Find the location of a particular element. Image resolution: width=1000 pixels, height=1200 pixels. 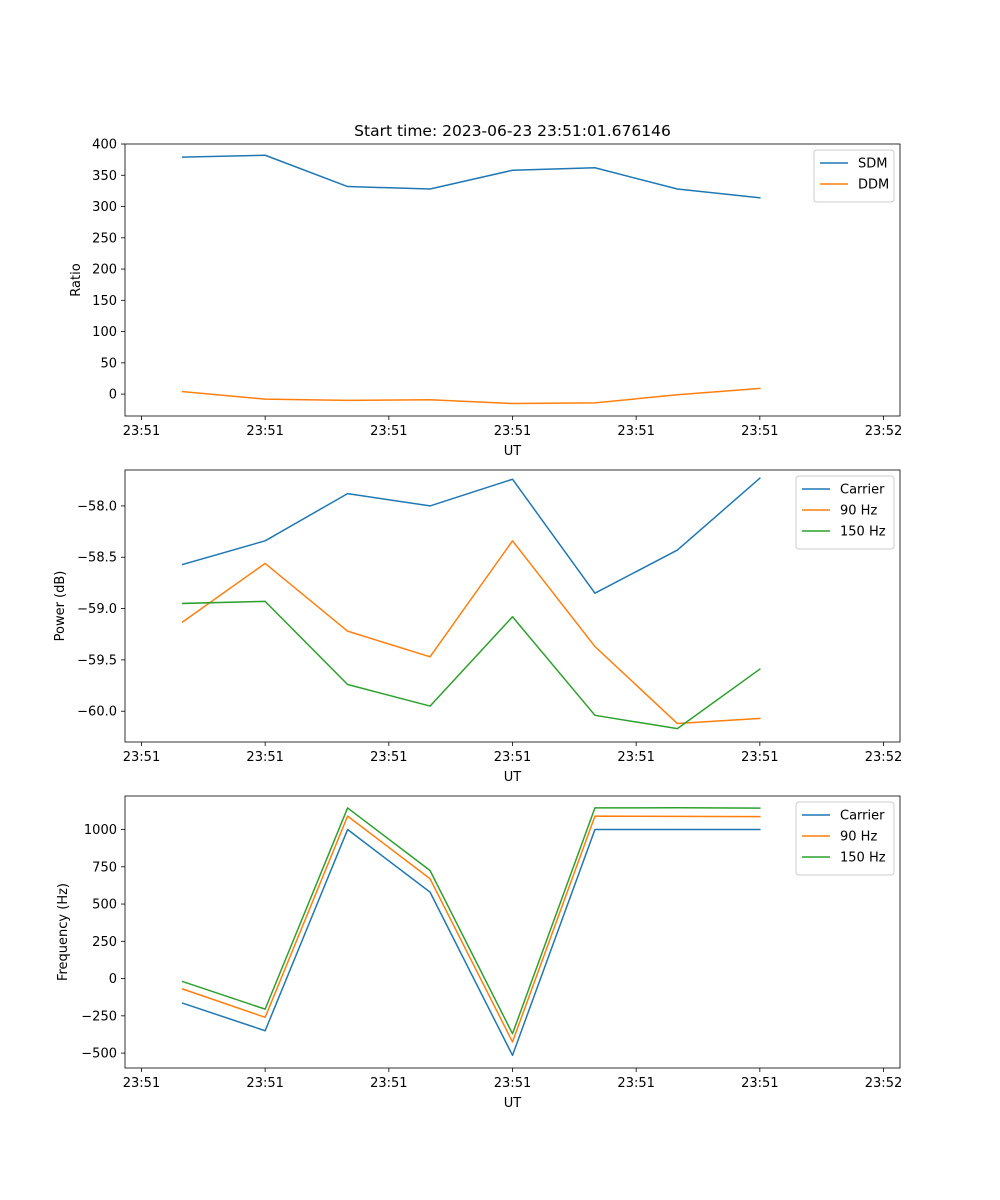

panel2-y-tick-label: 250 is located at coordinates (104, 942).